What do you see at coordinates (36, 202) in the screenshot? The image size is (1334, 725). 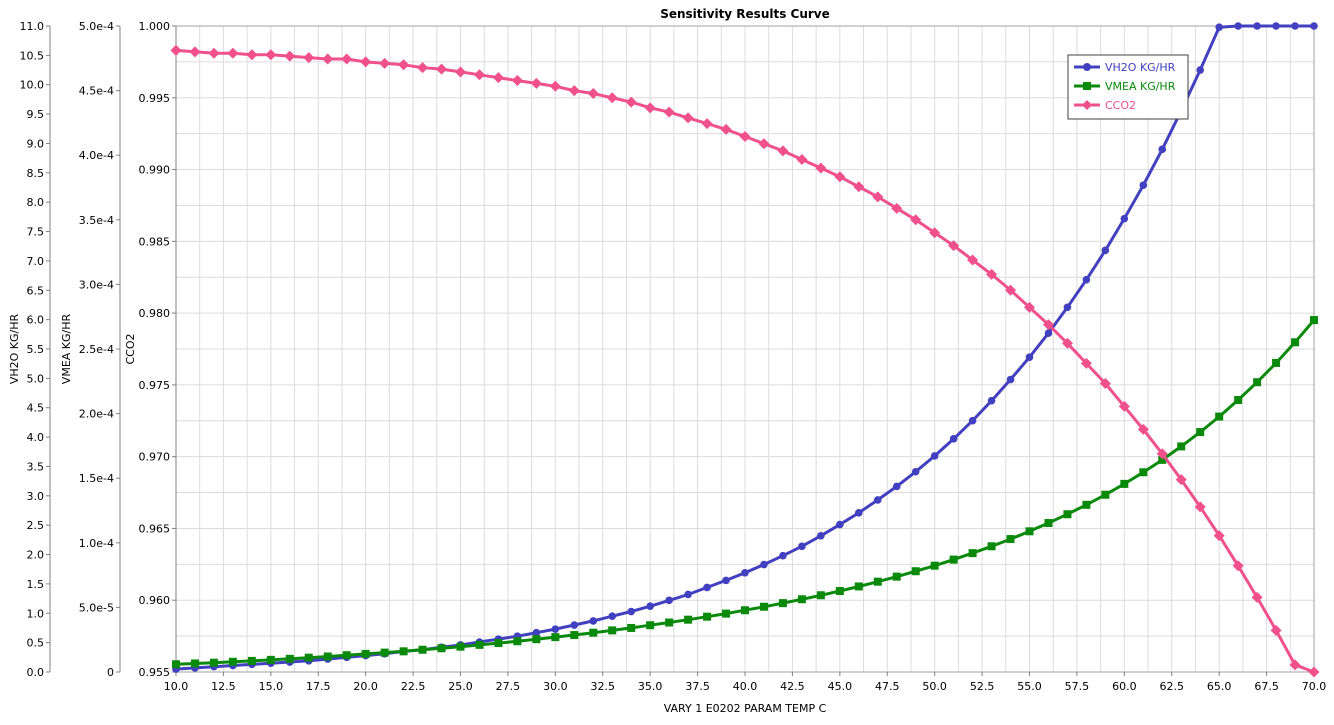 I see `y-tick-label: 8.0` at bounding box center [36, 202].